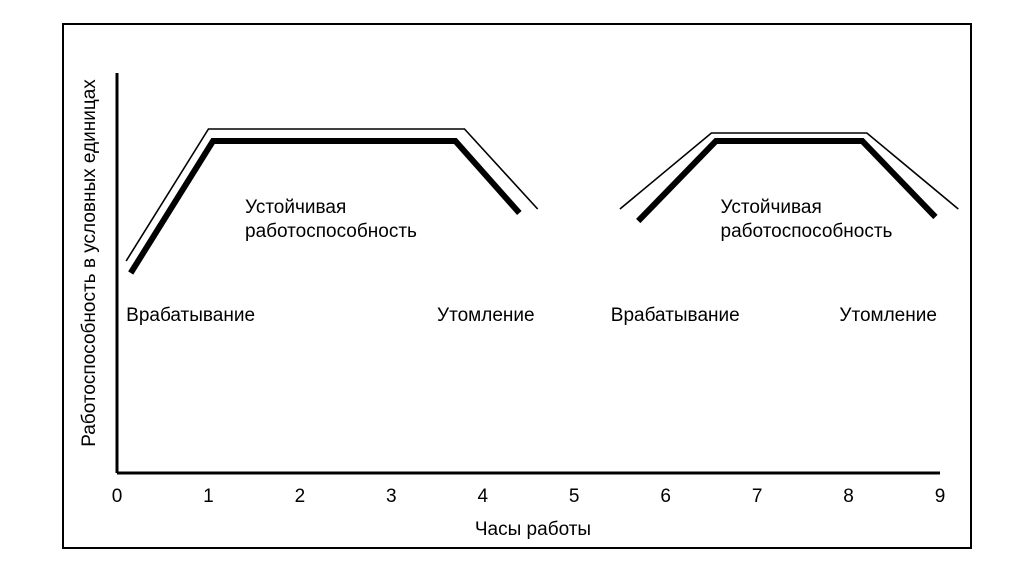 This screenshot has height=574, width=1024. Describe the element at coordinates (940, 496) in the screenshot. I see `x-tick-label: 9` at that location.